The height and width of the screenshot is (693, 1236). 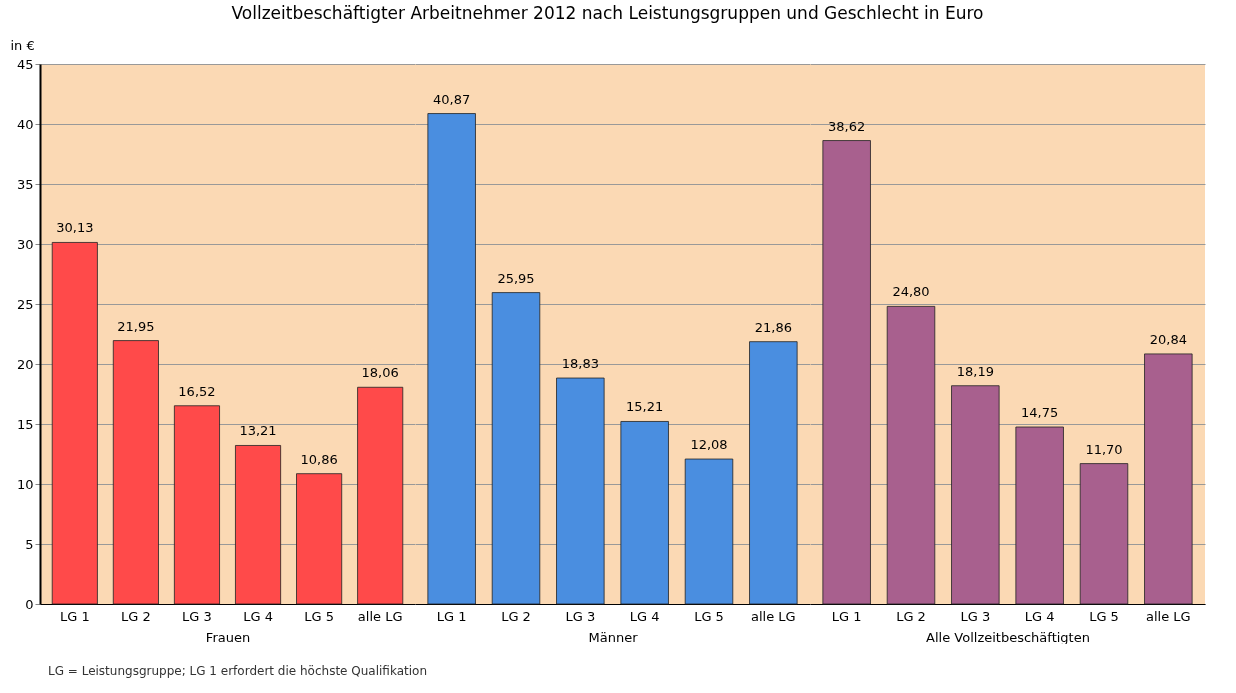 What do you see at coordinates (25, 364) in the screenshot?
I see `y-tick-label: 20` at bounding box center [25, 364].